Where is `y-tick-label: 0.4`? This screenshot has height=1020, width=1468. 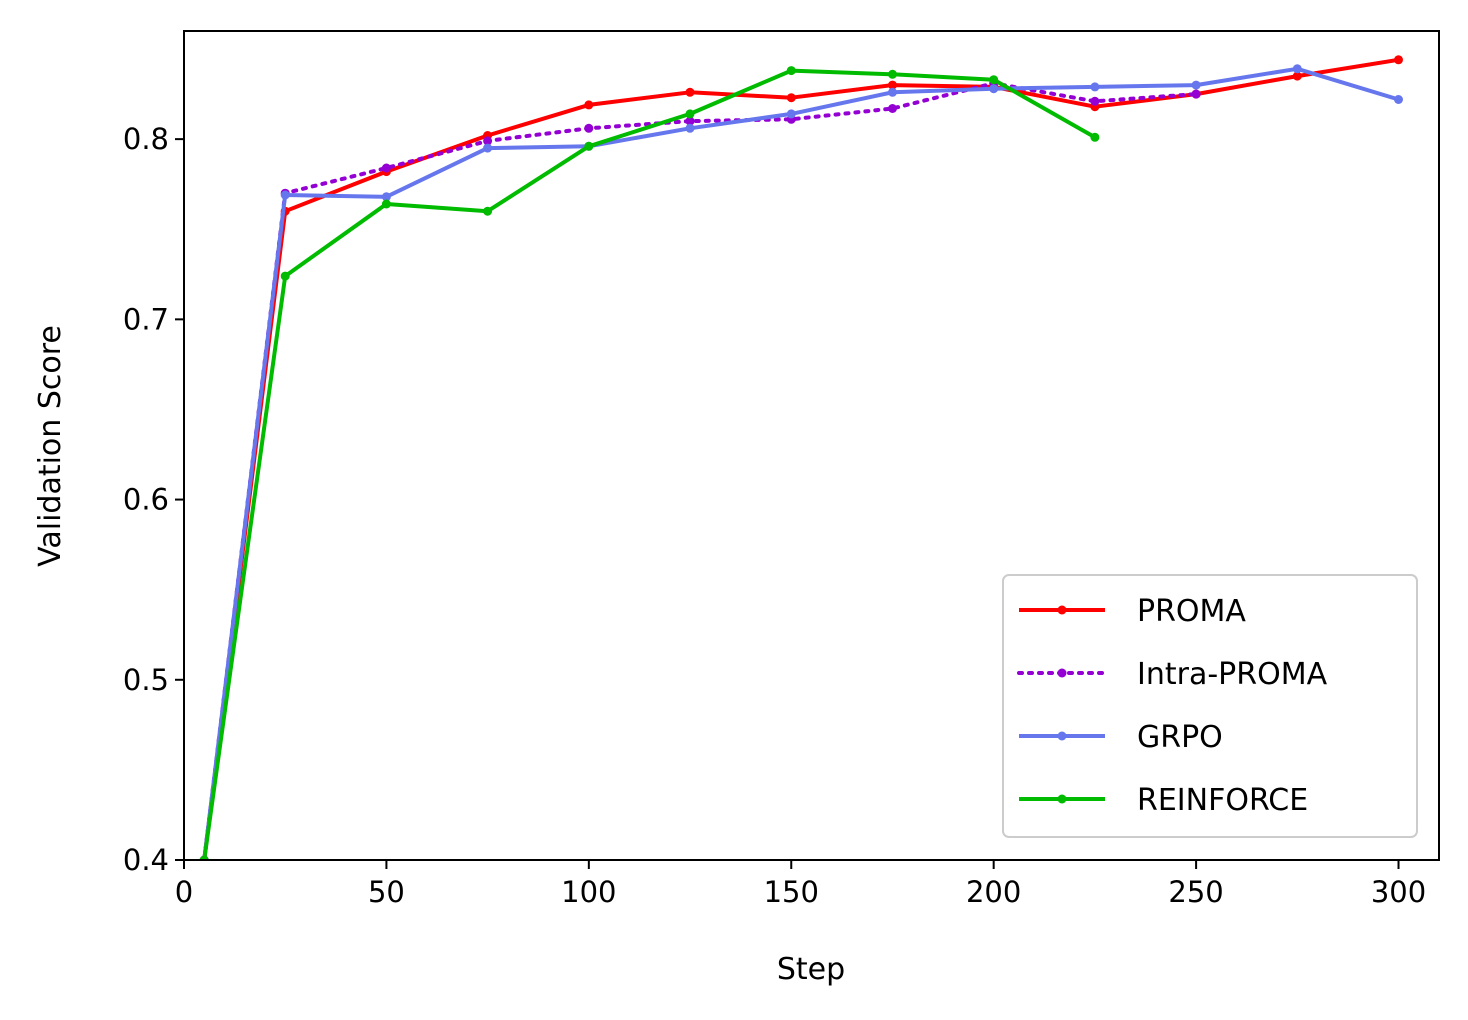 y-tick-label: 0.4 is located at coordinates (146, 860).